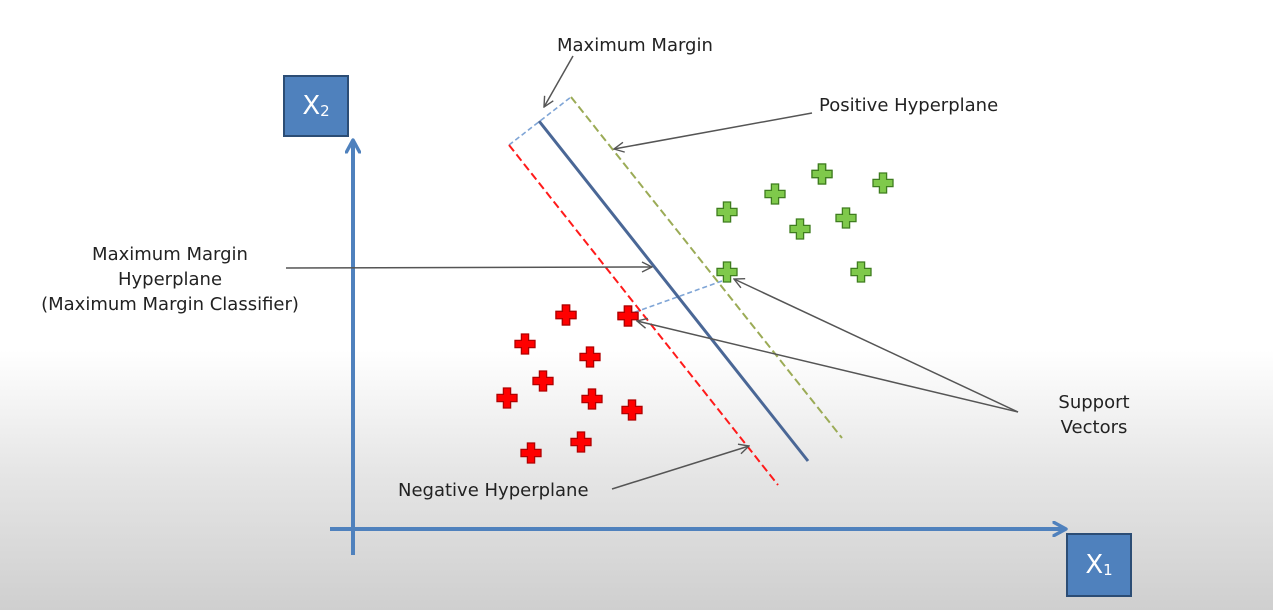 The width and height of the screenshot is (1273, 610). Describe the element at coordinates (635, 45) in the screenshot. I see `maximum-margin-label: Maximum Margin` at that location.